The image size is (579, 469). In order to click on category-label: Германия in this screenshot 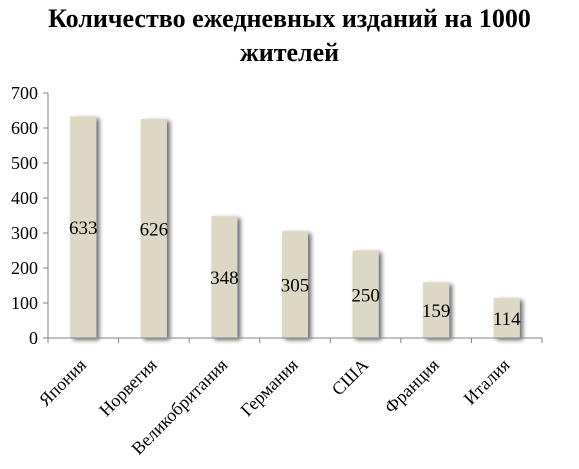, I will do `click(268, 387)`.